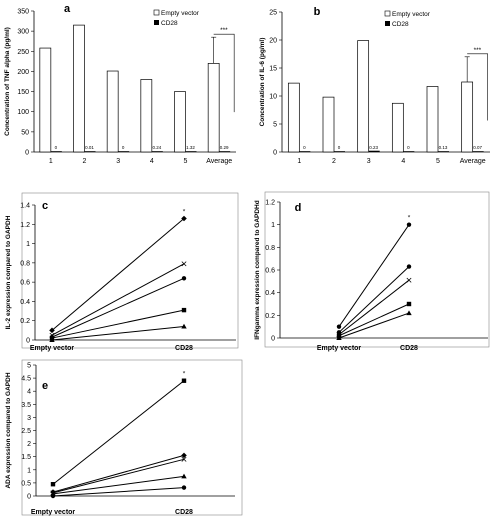 The width and height of the screenshot is (494, 517). I want to click on panel-label: a, so click(67, 9).